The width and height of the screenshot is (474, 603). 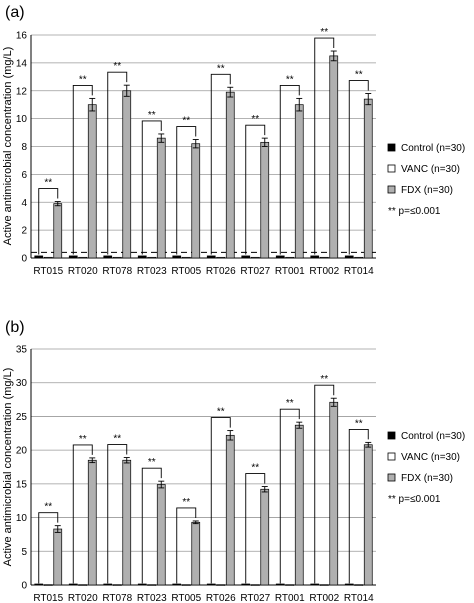 I want to click on y-tick-label: 12, so click(x=22, y=91).